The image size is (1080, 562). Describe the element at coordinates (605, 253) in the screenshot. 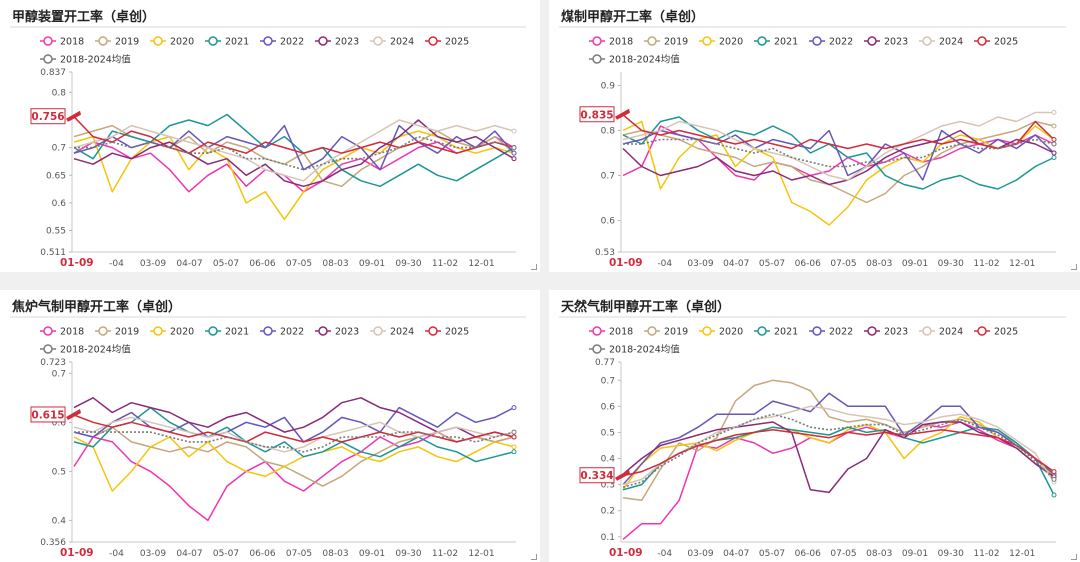

I see `y-tick-label: 0.53` at that location.